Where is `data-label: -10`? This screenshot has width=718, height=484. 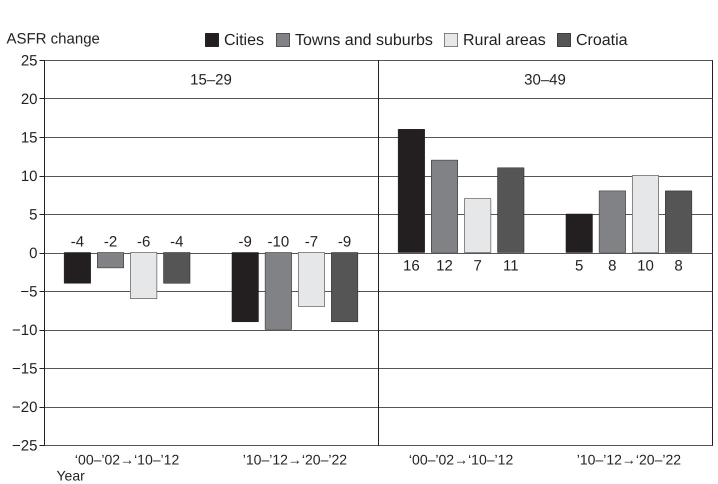
data-label: -10 is located at coordinates (279, 242).